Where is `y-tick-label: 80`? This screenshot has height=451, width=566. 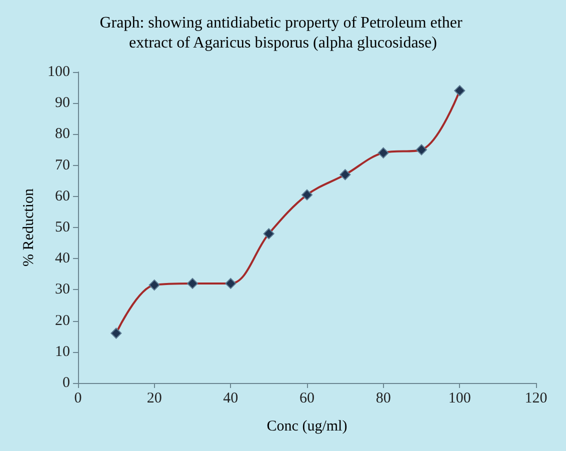
y-tick-label: 80 is located at coordinates (62, 134).